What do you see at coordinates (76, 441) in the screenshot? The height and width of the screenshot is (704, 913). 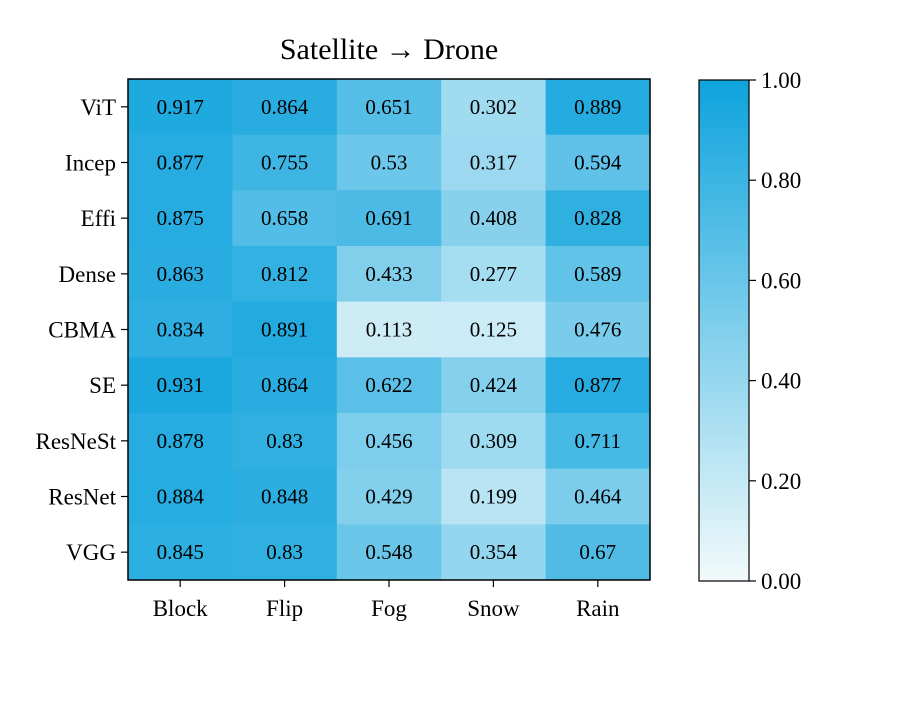 I see `y-tick-label: ResNeSt` at bounding box center [76, 441].